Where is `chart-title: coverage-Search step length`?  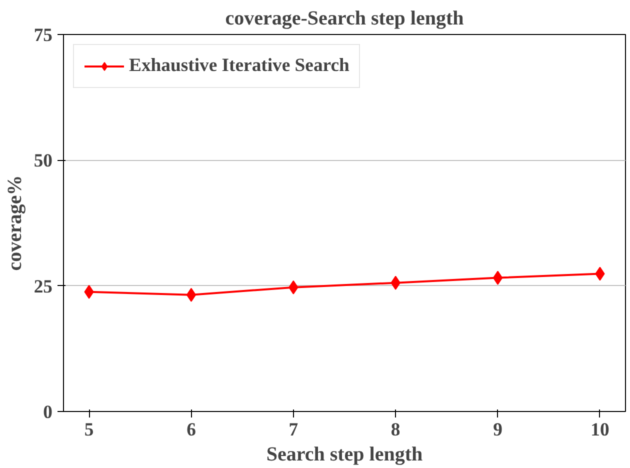 chart-title: coverage-Search step length is located at coordinates (344, 19).